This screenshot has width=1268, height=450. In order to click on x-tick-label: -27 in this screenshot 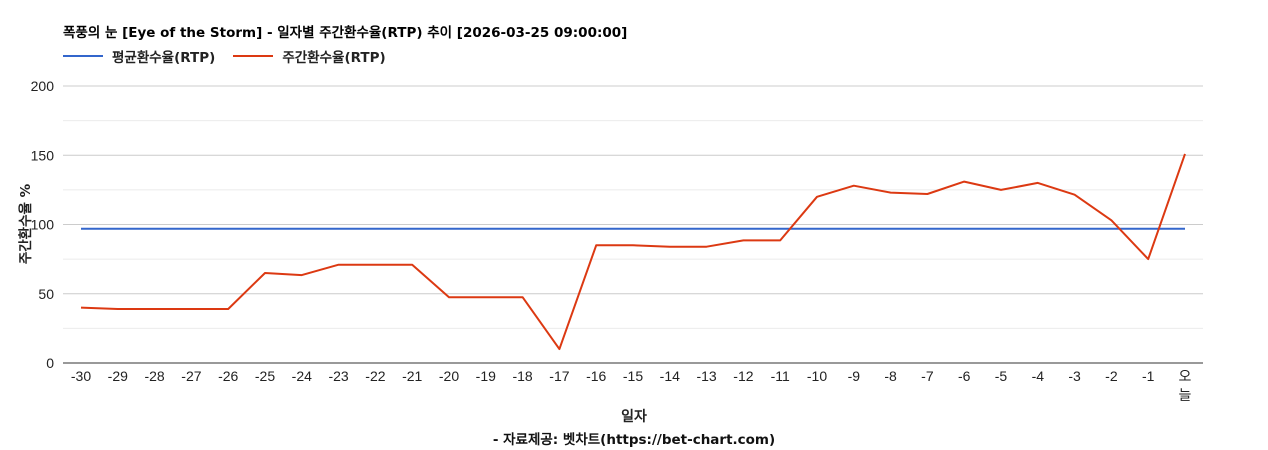, I will do `click(191, 376)`.